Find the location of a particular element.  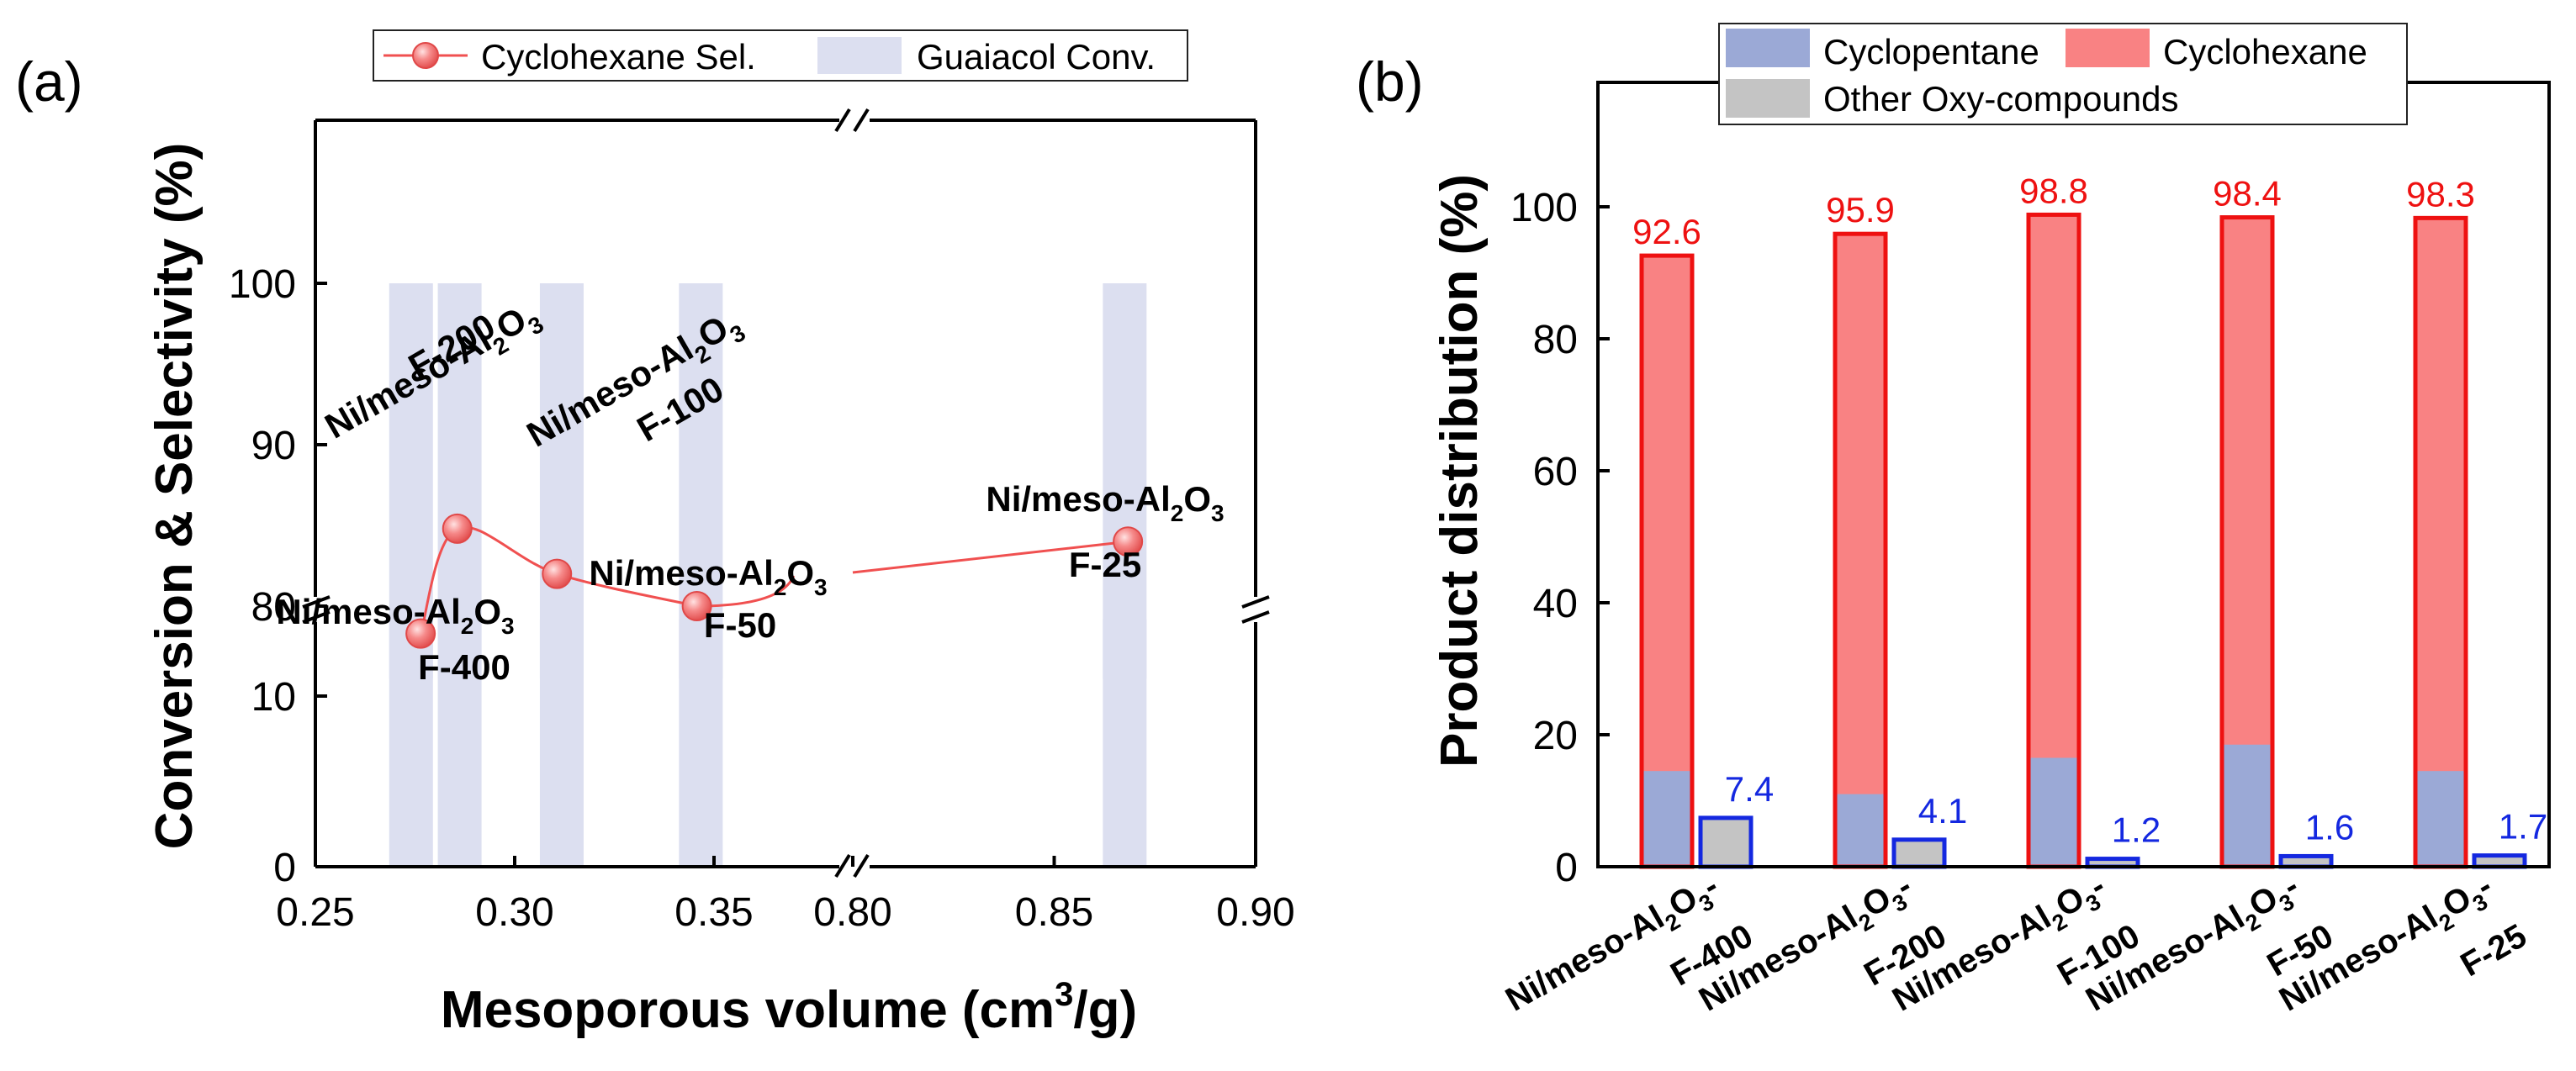

legend-selectivity-marker is located at coordinates (425, 55).